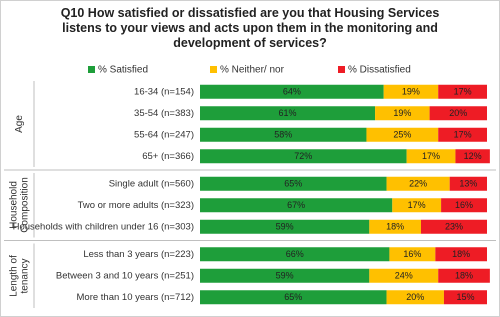 The height and width of the screenshot is (317, 500). I want to click on value-label: 67%, so click(296, 205).